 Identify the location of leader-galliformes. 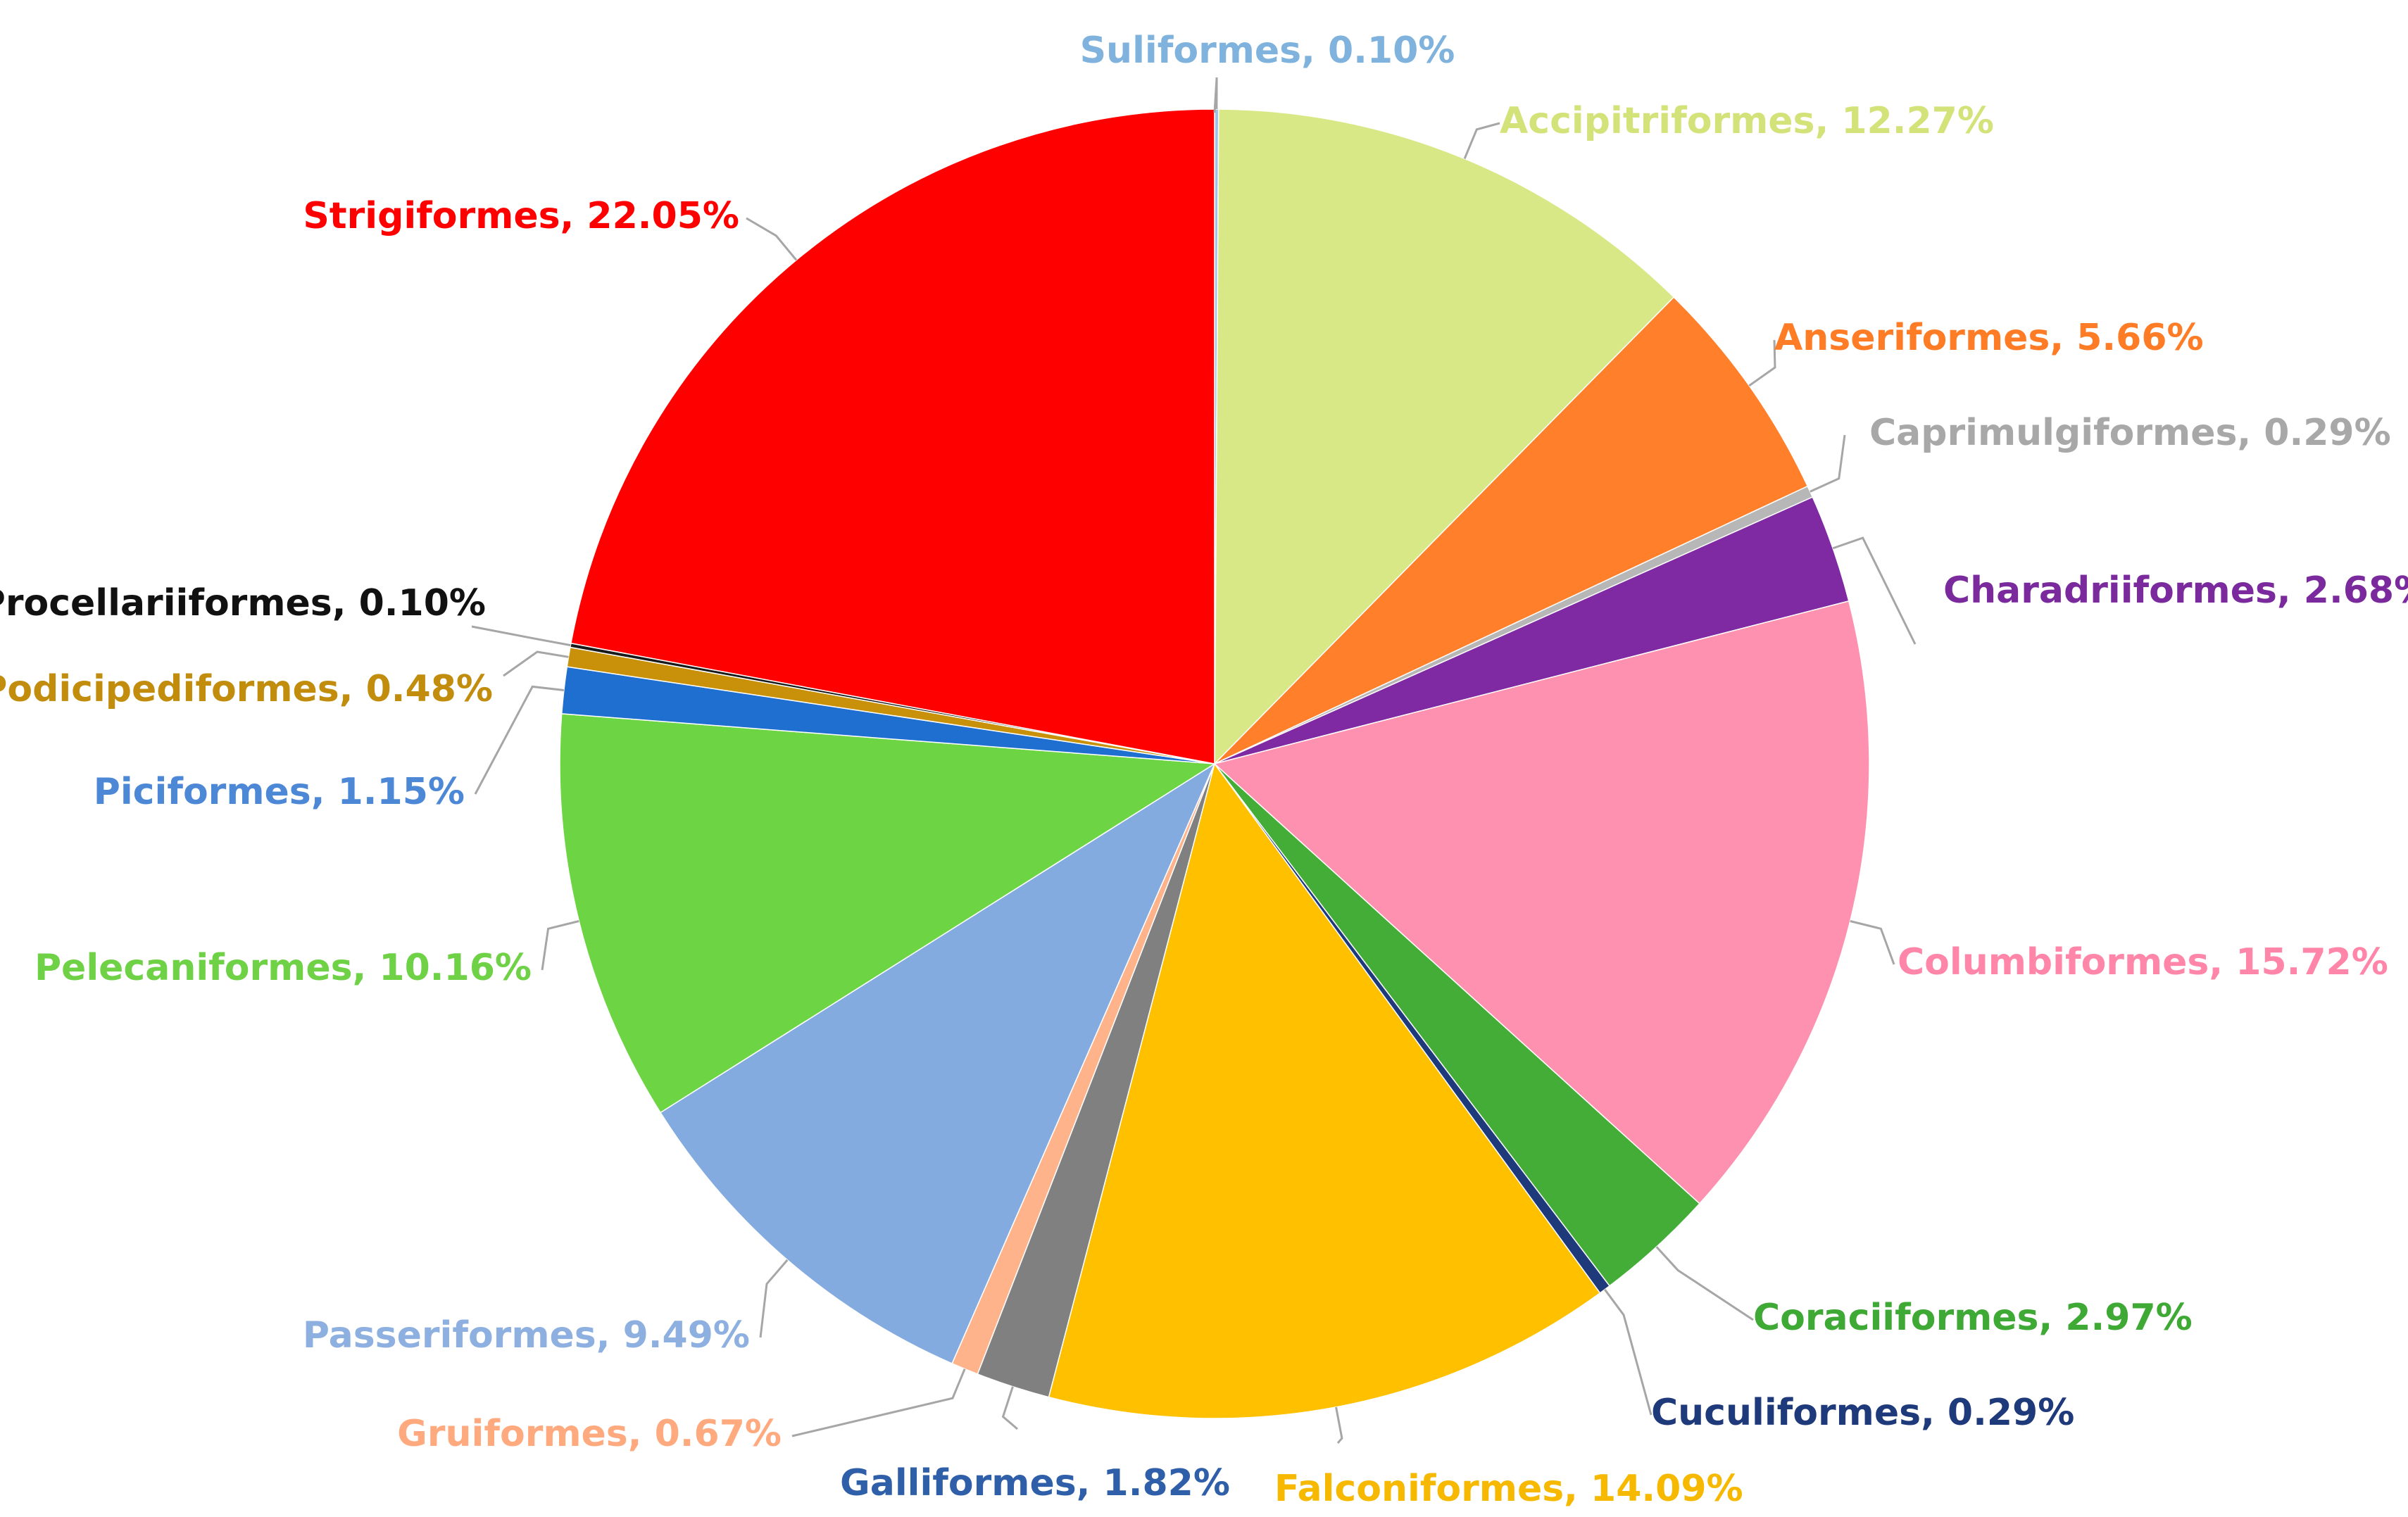
(1009, 1408).